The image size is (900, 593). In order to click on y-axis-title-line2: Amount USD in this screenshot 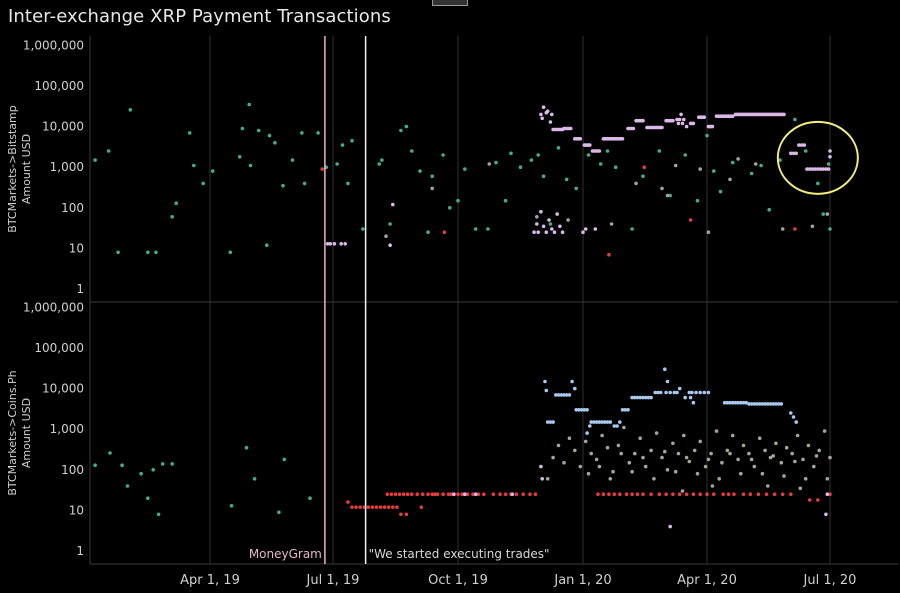, I will do `click(26, 169)`.